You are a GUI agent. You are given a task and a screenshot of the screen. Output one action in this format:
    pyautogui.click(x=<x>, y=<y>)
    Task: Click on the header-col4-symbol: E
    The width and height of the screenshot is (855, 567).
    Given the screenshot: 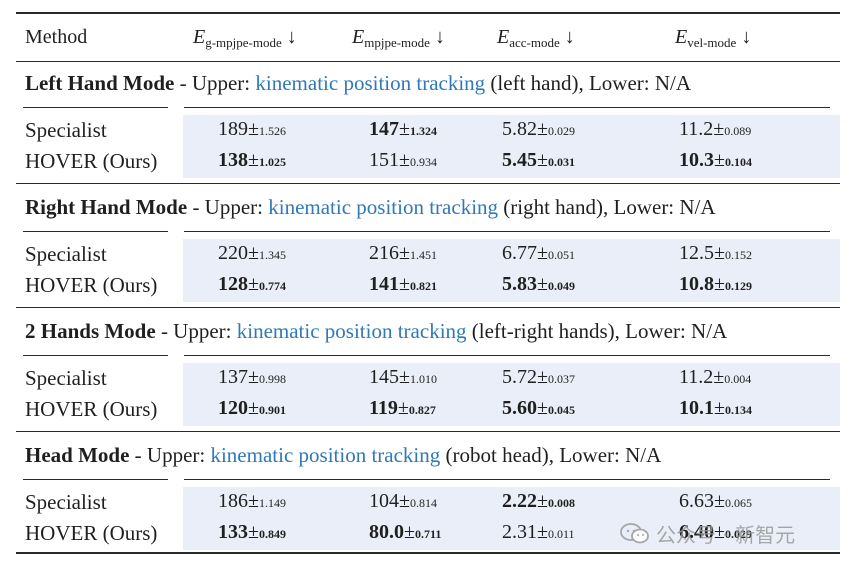 What is the action you would take?
    pyautogui.click(x=681, y=37)
    